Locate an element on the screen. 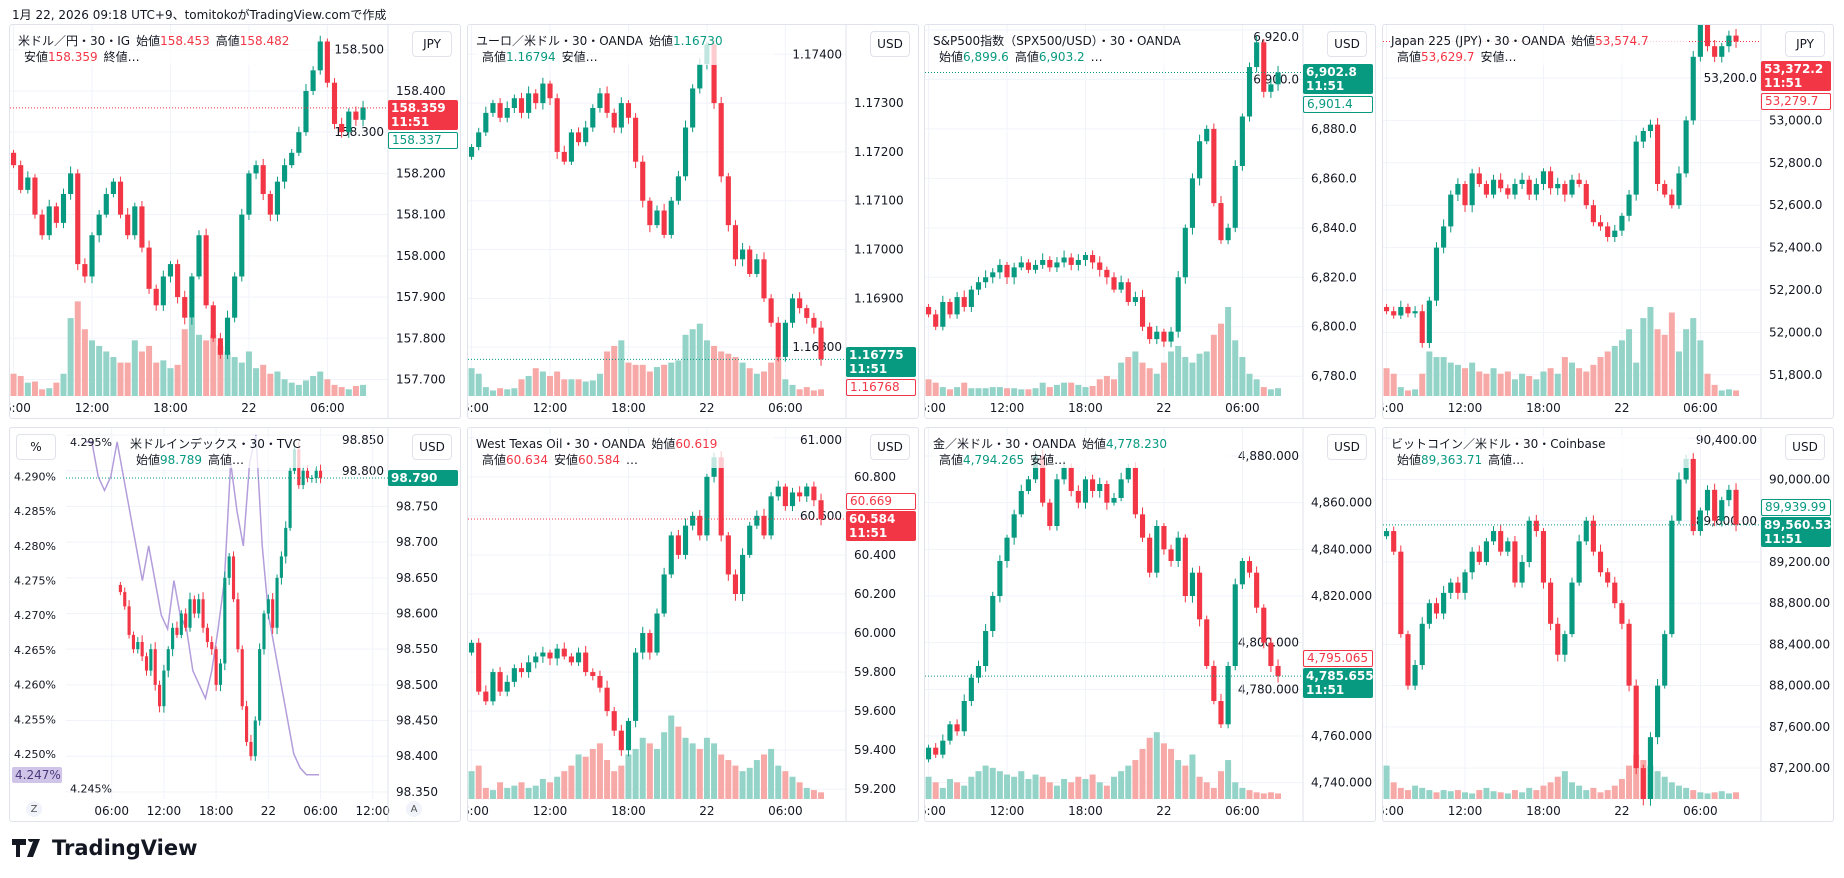  y-tick-label: 52,000.0 is located at coordinates (1795, 332).